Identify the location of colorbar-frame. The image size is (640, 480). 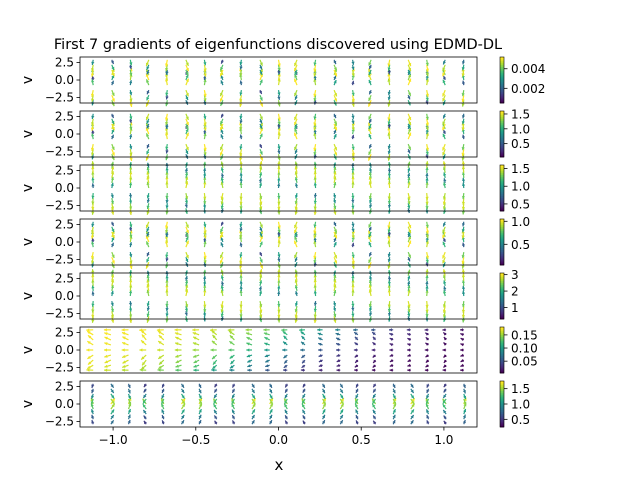
(502, 350).